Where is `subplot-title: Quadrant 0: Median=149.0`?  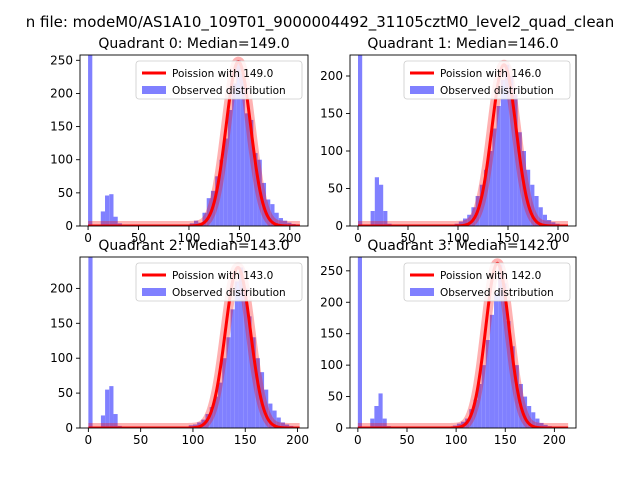
subplot-title: Quadrant 0: Median=149.0 is located at coordinates (193, 44).